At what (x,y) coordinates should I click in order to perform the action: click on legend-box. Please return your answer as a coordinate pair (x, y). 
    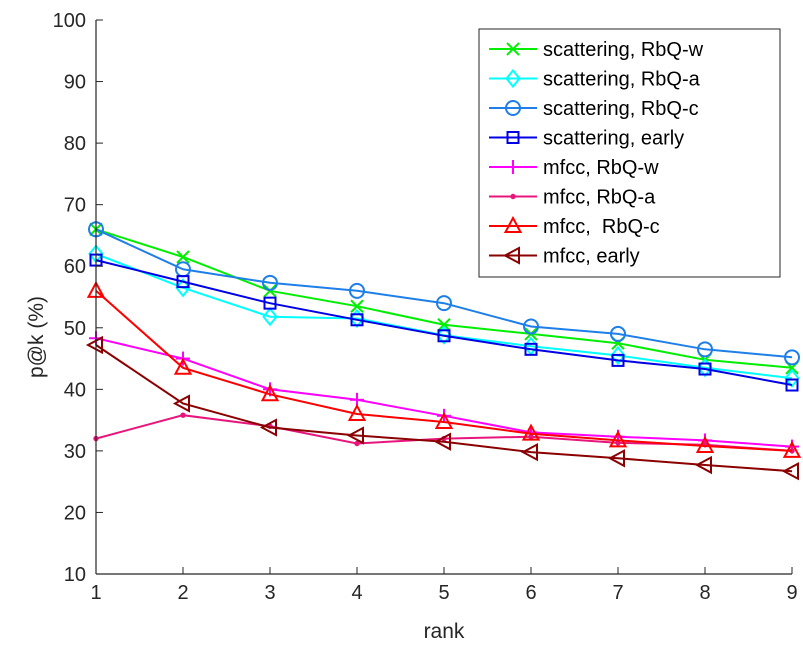
    Looking at the image, I should click on (629, 153).